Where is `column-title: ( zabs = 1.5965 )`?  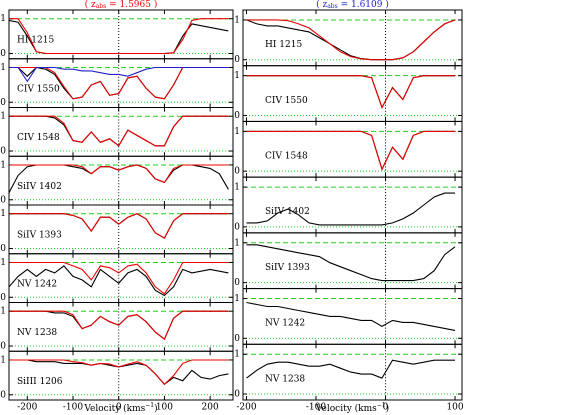 column-title: ( zabs = 1.5965 ) is located at coordinates (121, 5).